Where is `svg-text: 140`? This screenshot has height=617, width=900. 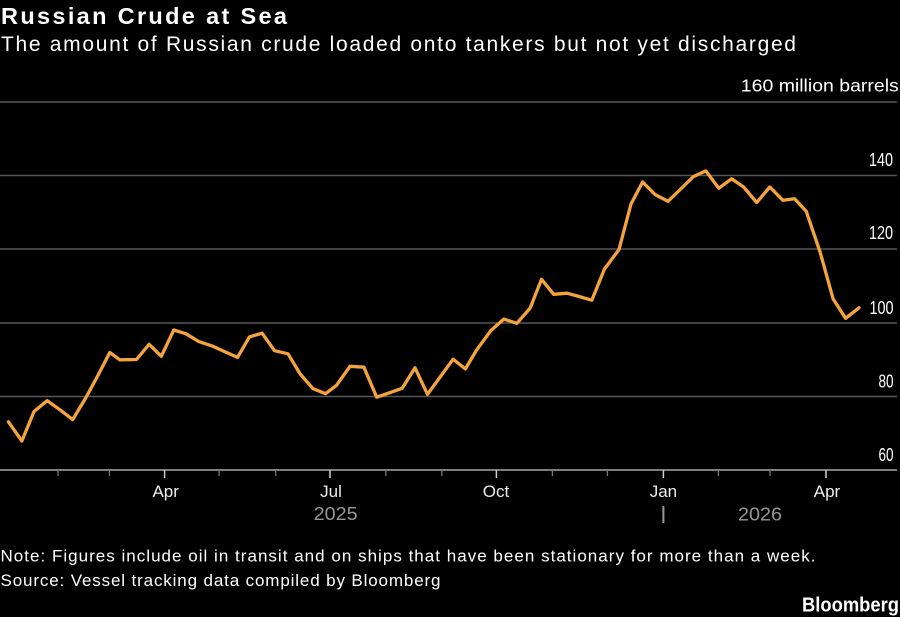 svg-text: 140 is located at coordinates (881, 160).